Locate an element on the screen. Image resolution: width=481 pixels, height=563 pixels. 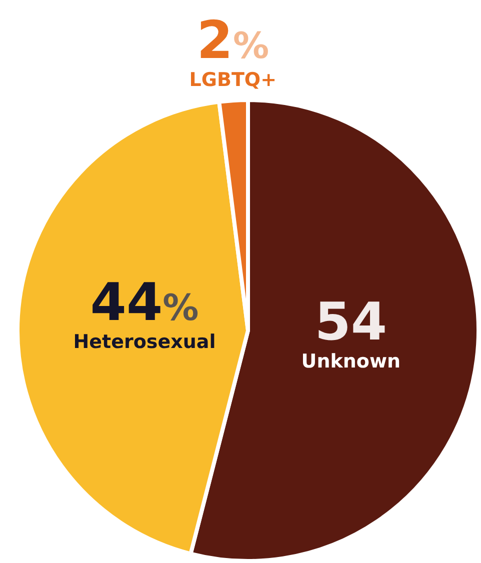
data-label: 44% is located at coordinates (144, 302).